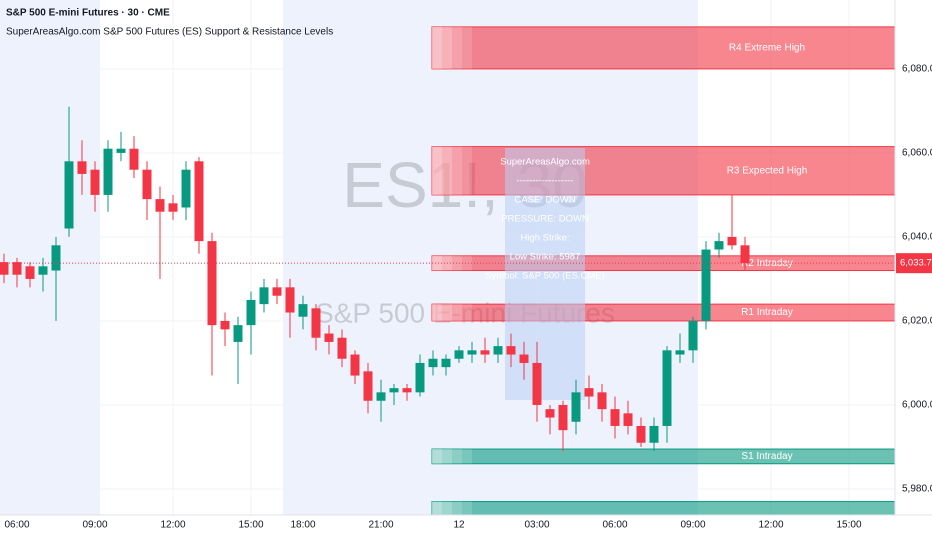  I want to click on zone-label: R3 Expected High, so click(767, 170).